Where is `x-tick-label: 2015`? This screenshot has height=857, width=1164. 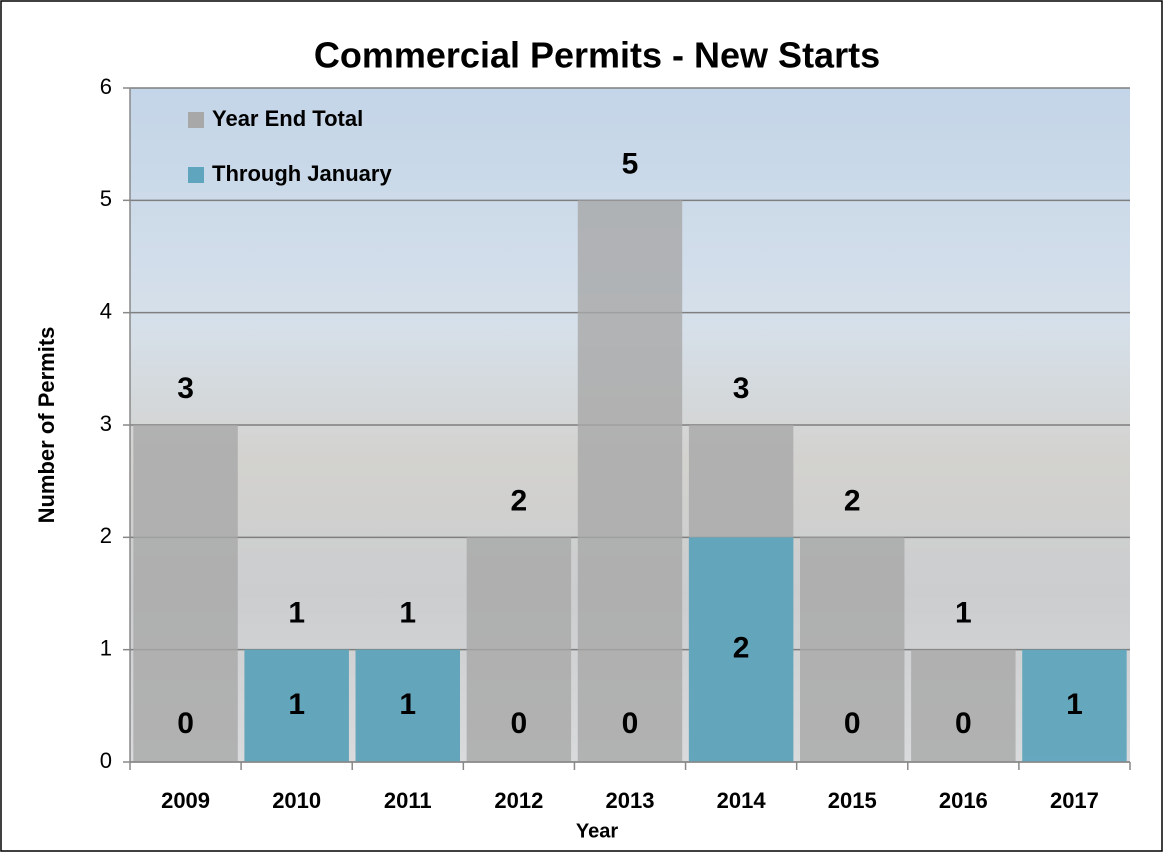 x-tick-label: 2015 is located at coordinates (852, 800).